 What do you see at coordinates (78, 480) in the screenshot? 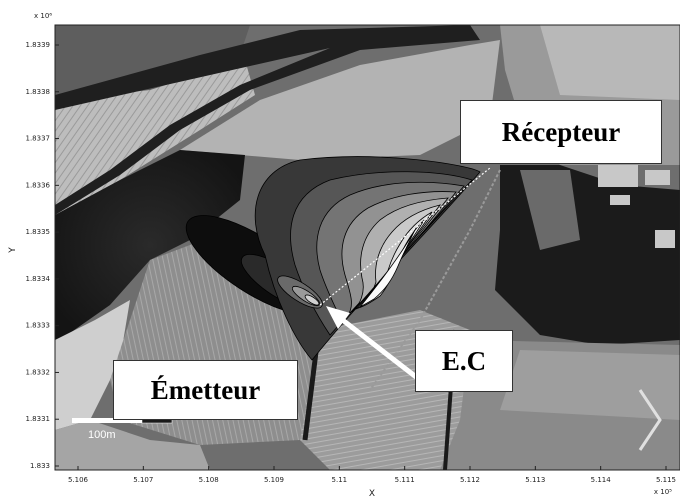
I see `x-tick-label: 5.106` at bounding box center [78, 480].